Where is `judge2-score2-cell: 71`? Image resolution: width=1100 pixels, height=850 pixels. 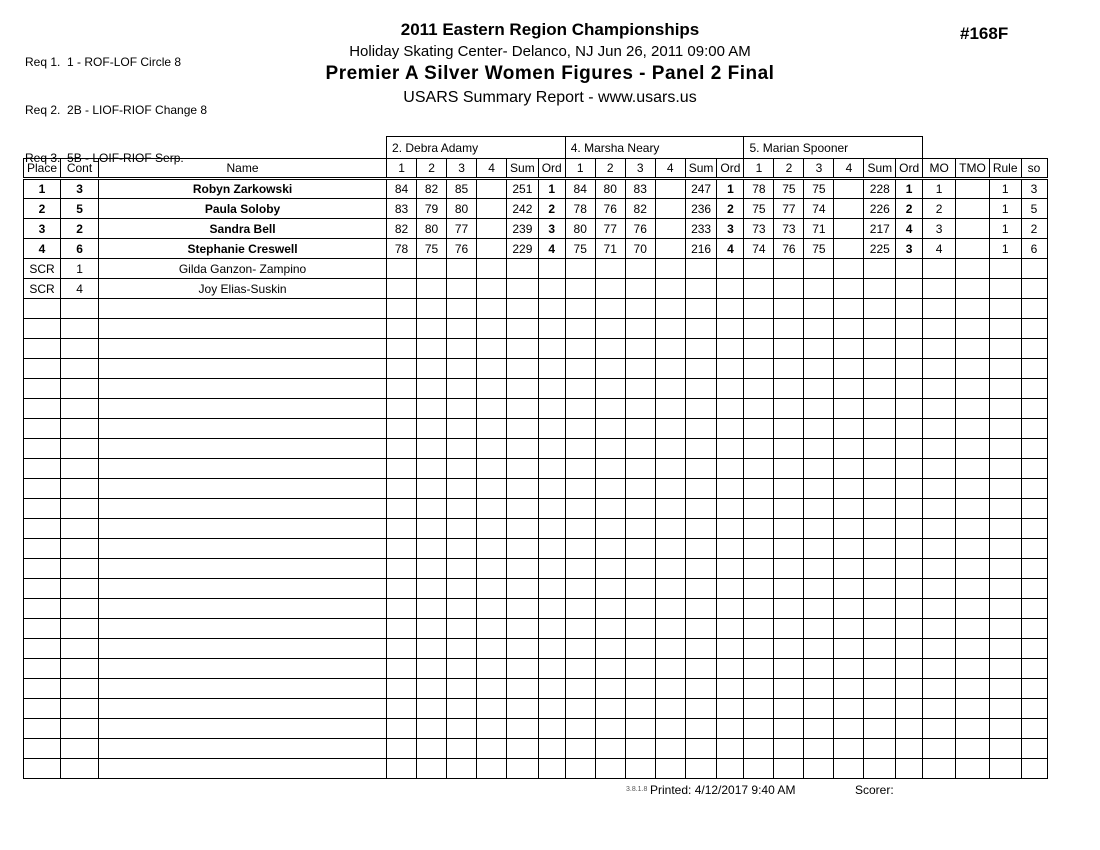 judge2-score2-cell: 71 is located at coordinates (610, 248).